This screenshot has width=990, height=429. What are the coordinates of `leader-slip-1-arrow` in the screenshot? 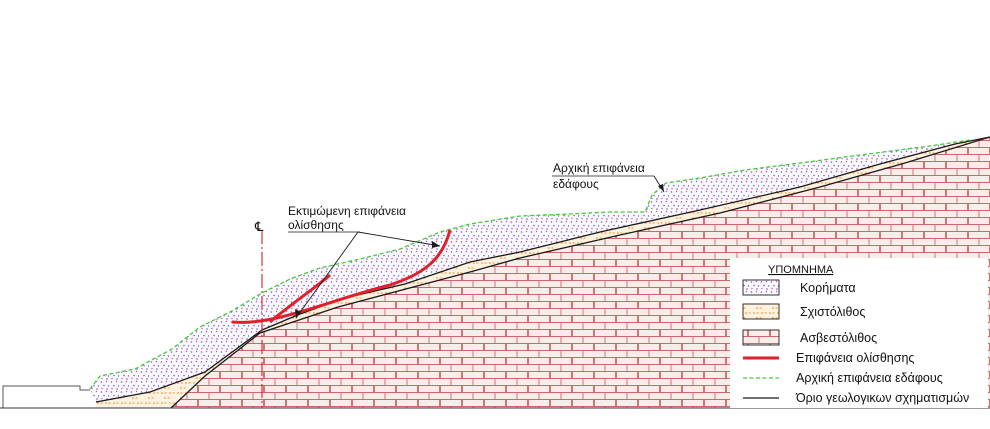 It's located at (298, 313).